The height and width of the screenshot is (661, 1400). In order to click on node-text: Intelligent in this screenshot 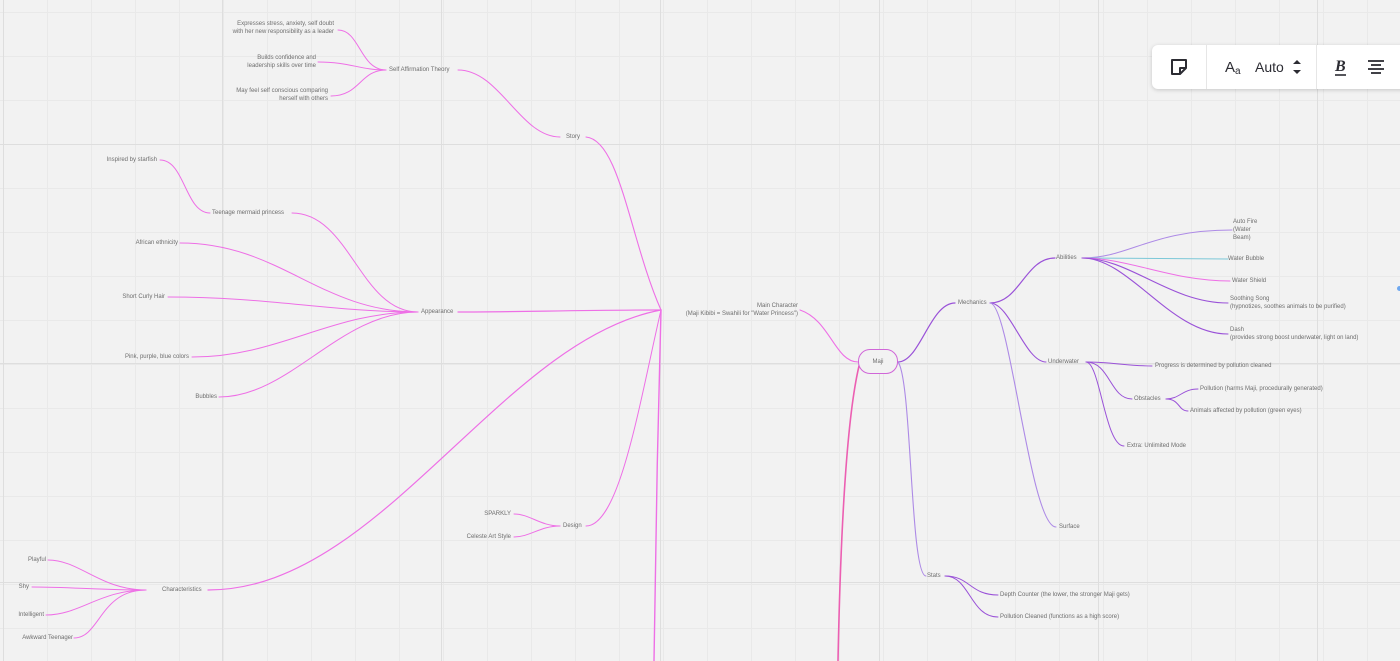, I will do `click(31, 615)`.